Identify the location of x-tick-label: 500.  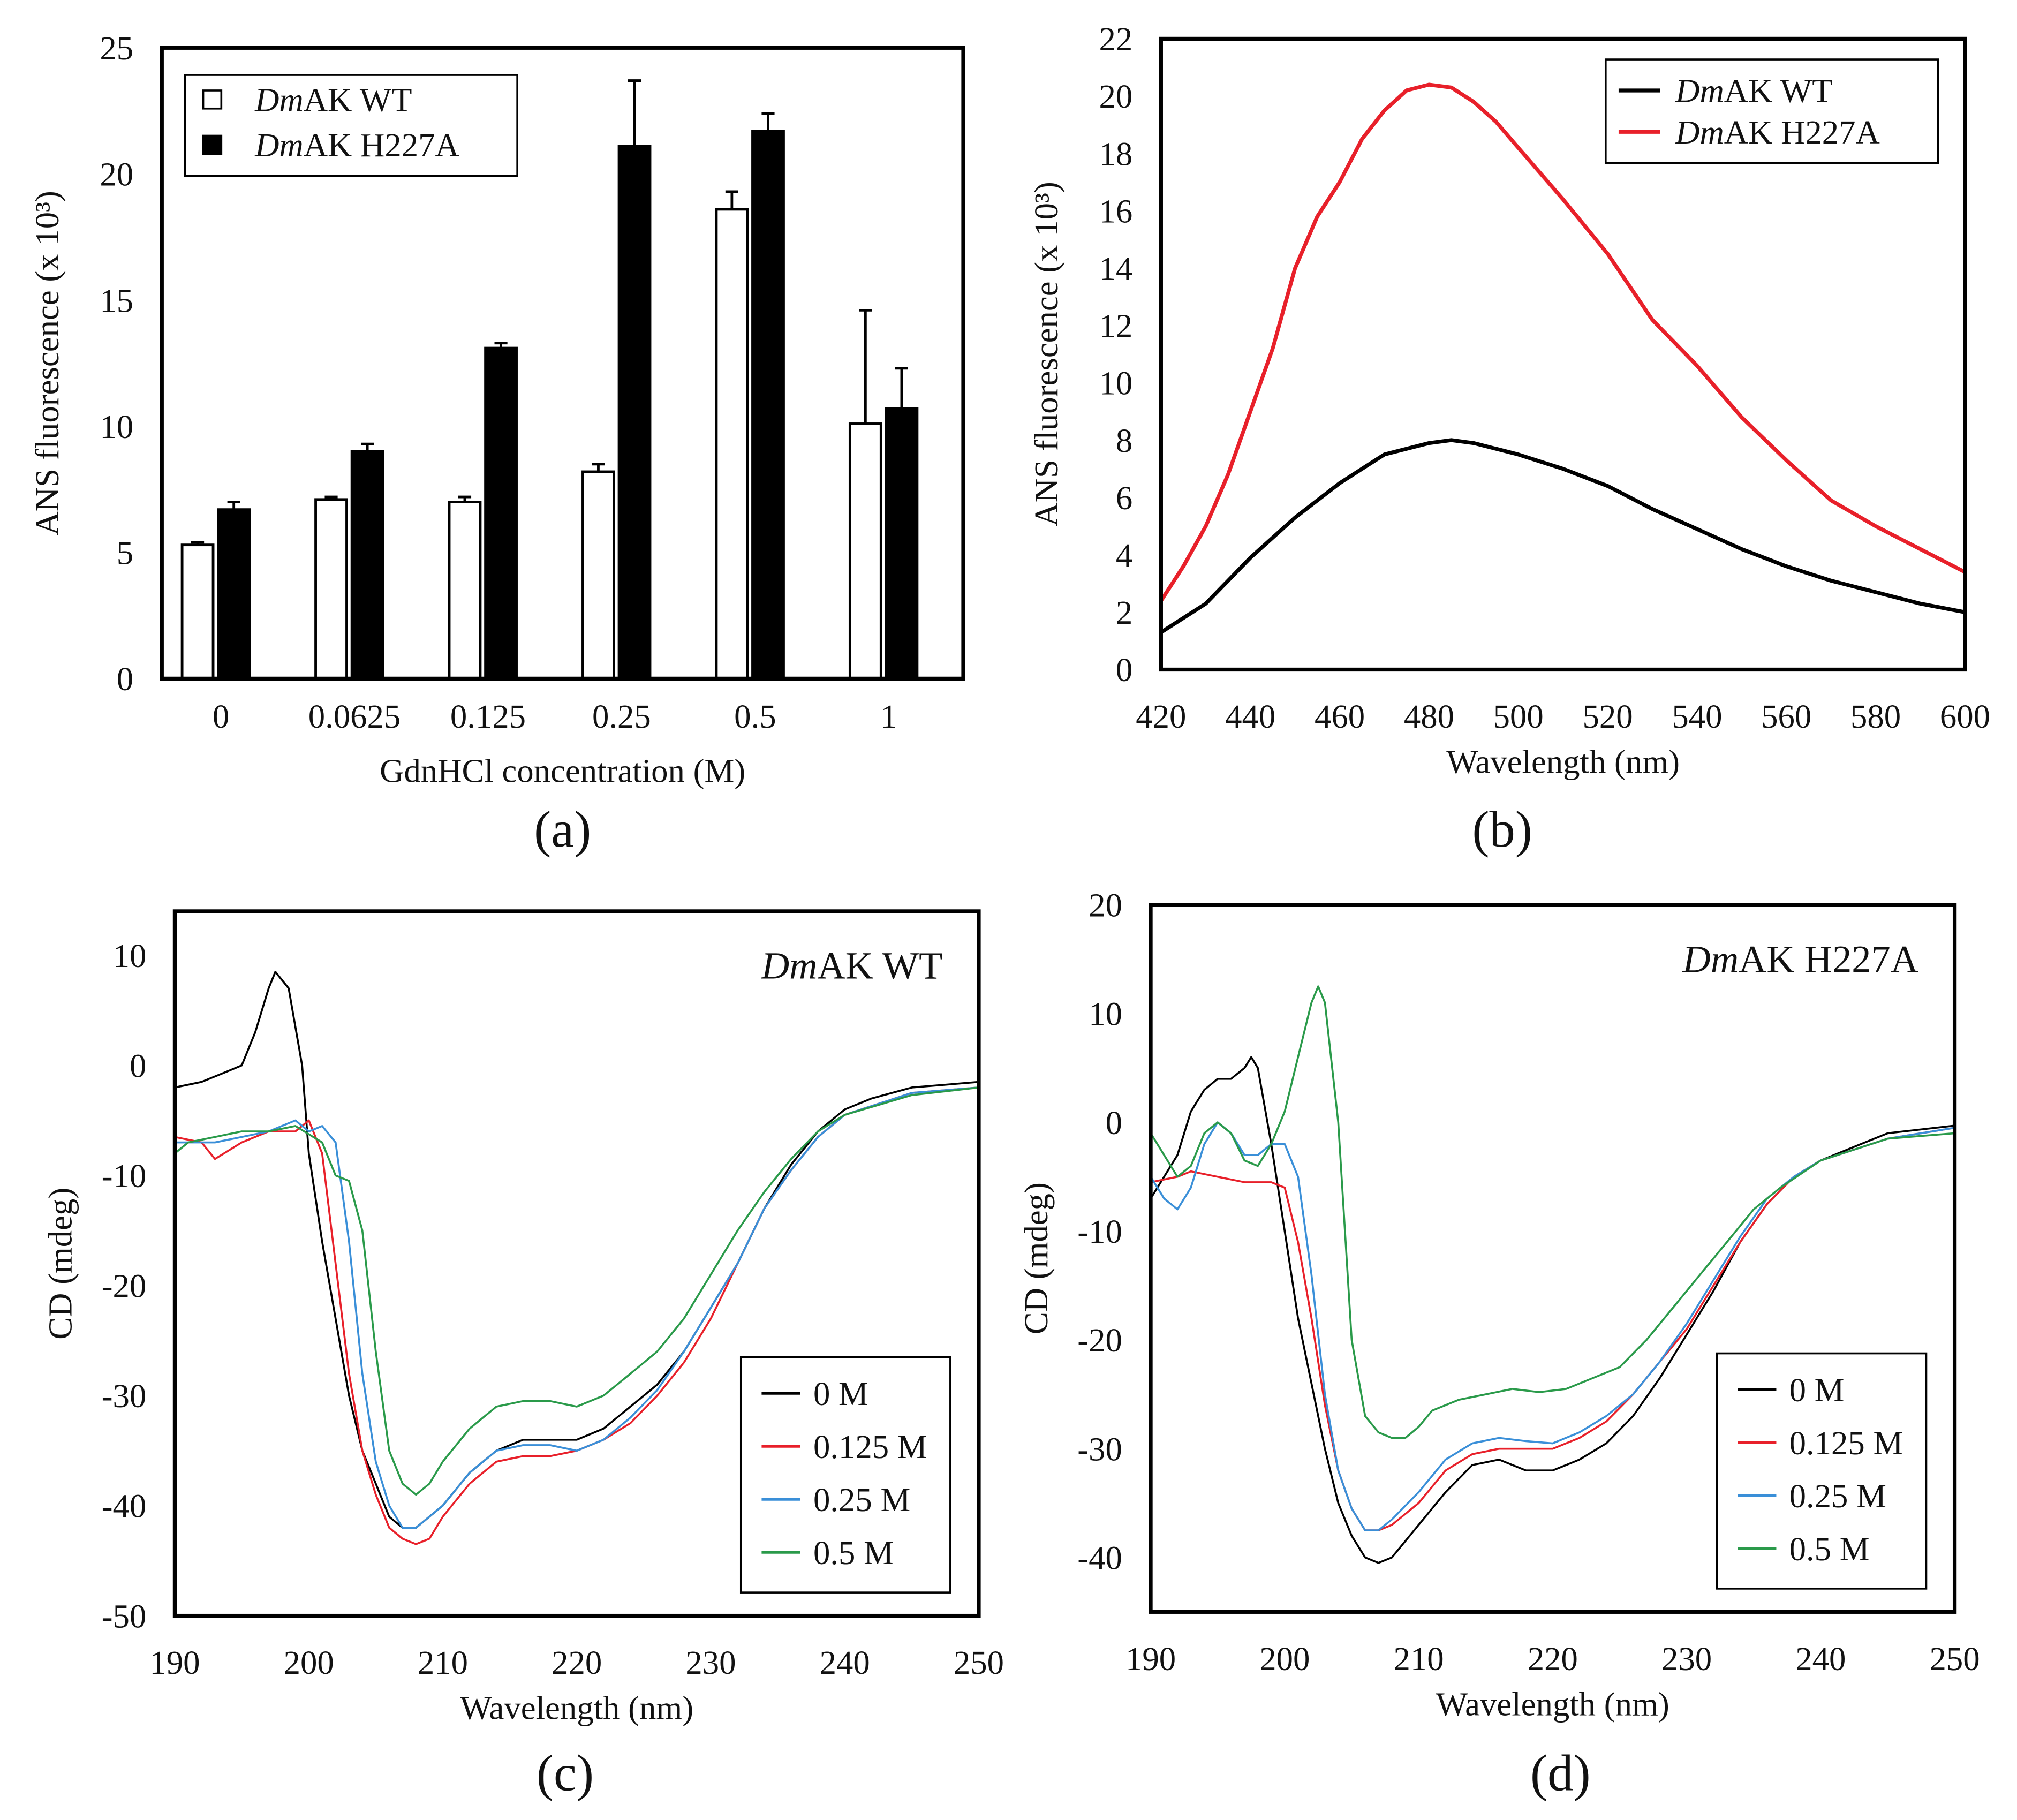
(1518, 716).